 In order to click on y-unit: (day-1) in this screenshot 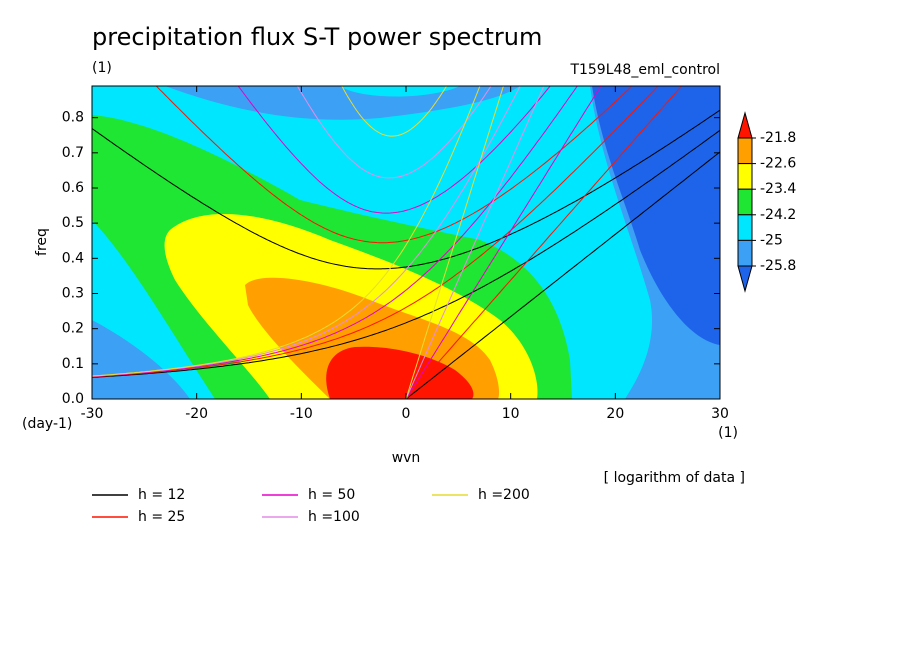, I will do `click(47, 424)`.